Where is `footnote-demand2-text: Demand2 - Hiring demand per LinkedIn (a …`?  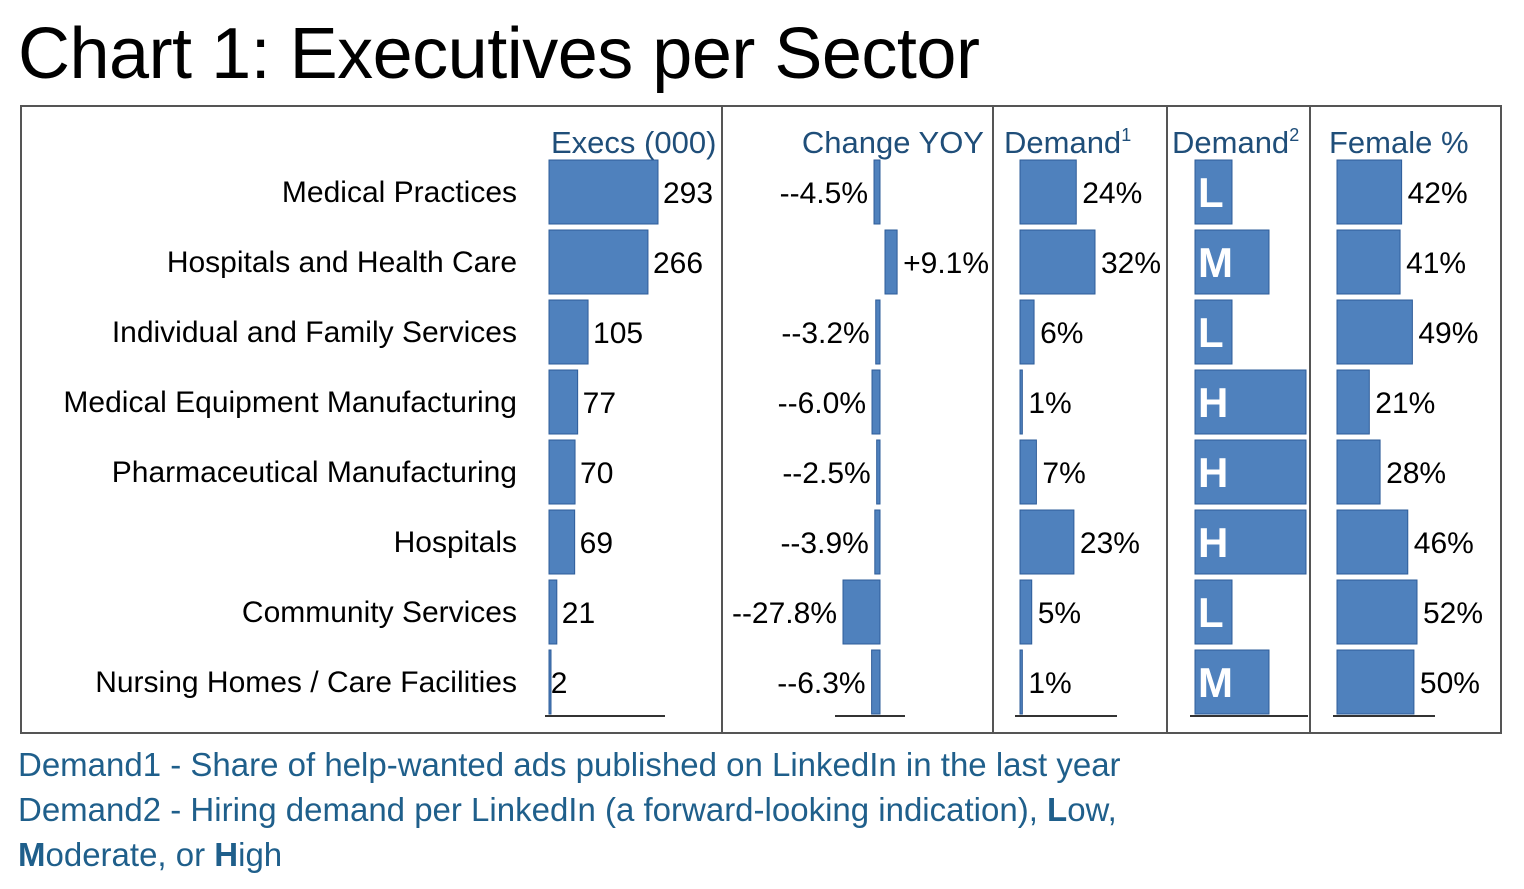 footnote-demand2-text: Demand2 - Hiring demand per LinkedIn (a … is located at coordinates (533, 809).